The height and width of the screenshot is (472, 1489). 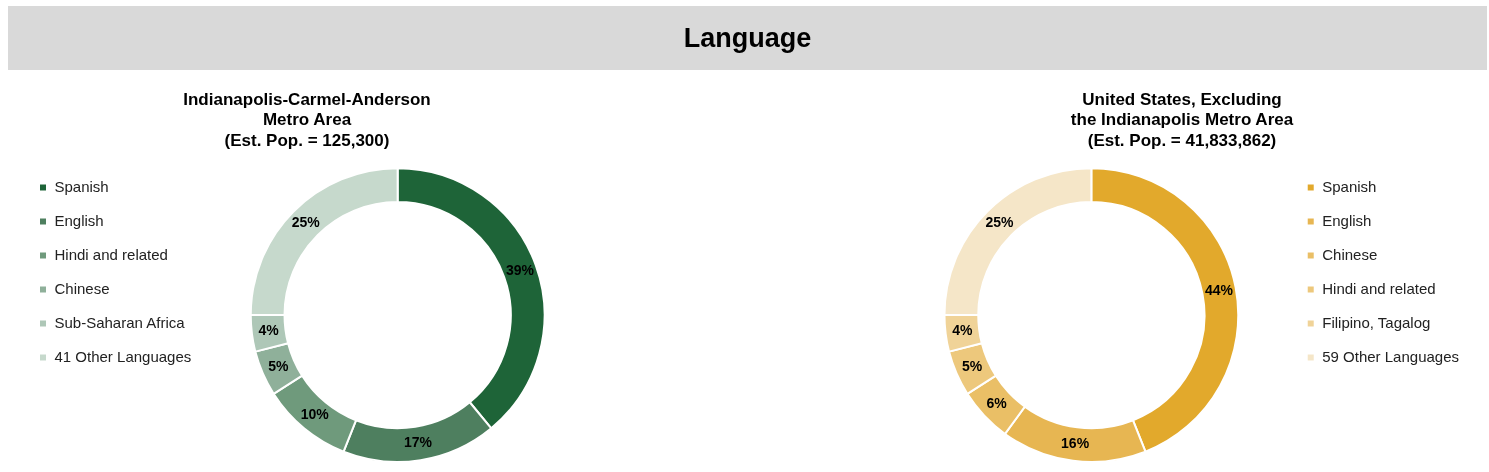 What do you see at coordinates (418, 442) in the screenshot?
I see `data-label: 17%` at bounding box center [418, 442].